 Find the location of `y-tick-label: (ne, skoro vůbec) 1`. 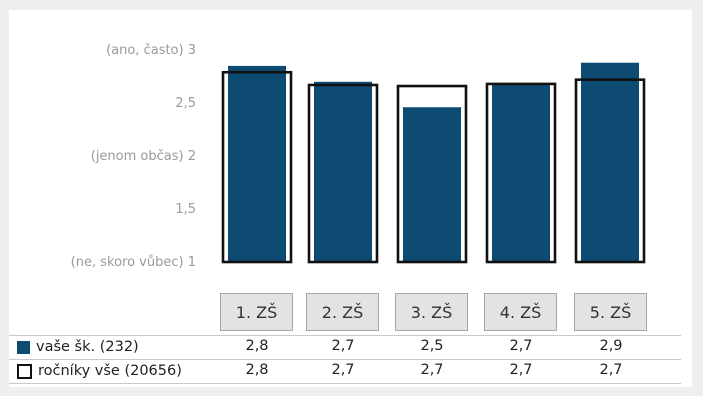

y-tick-label: (ne, skoro vůbec) 1 is located at coordinates (133, 262).